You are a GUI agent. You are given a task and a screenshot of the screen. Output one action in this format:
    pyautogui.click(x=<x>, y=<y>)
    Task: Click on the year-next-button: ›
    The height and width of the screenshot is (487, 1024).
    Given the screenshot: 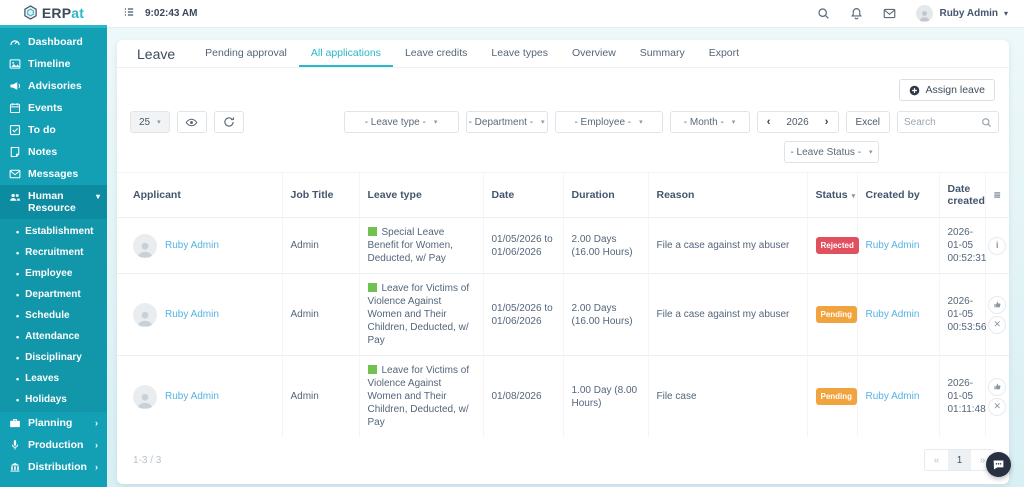 What is the action you would take?
    pyautogui.click(x=826, y=122)
    